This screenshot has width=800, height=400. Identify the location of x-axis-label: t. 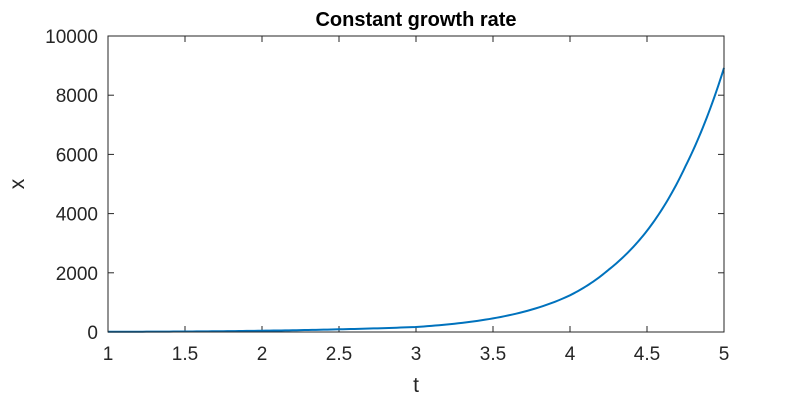
(416, 385).